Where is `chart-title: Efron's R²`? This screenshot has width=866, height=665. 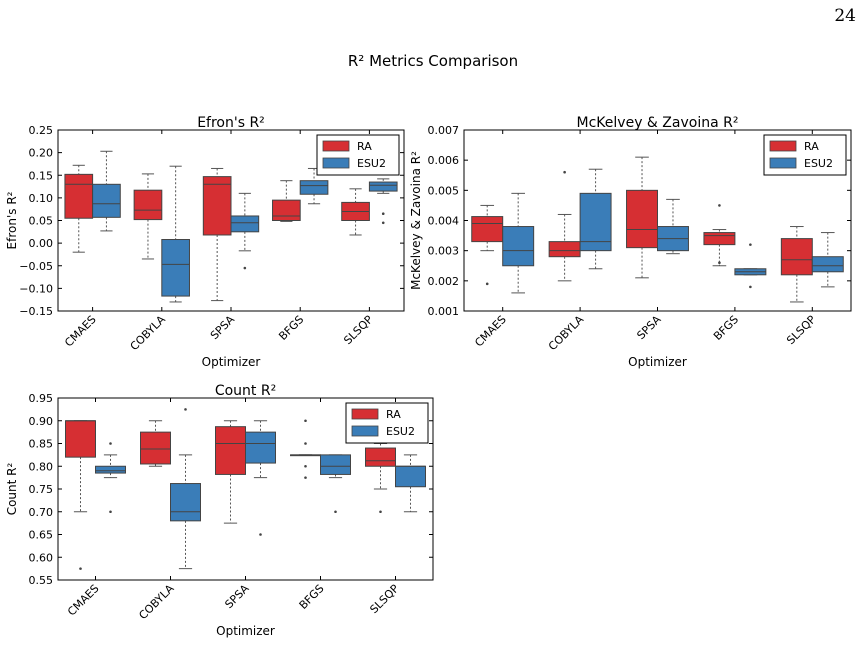 chart-title: Efron's R² is located at coordinates (231, 123).